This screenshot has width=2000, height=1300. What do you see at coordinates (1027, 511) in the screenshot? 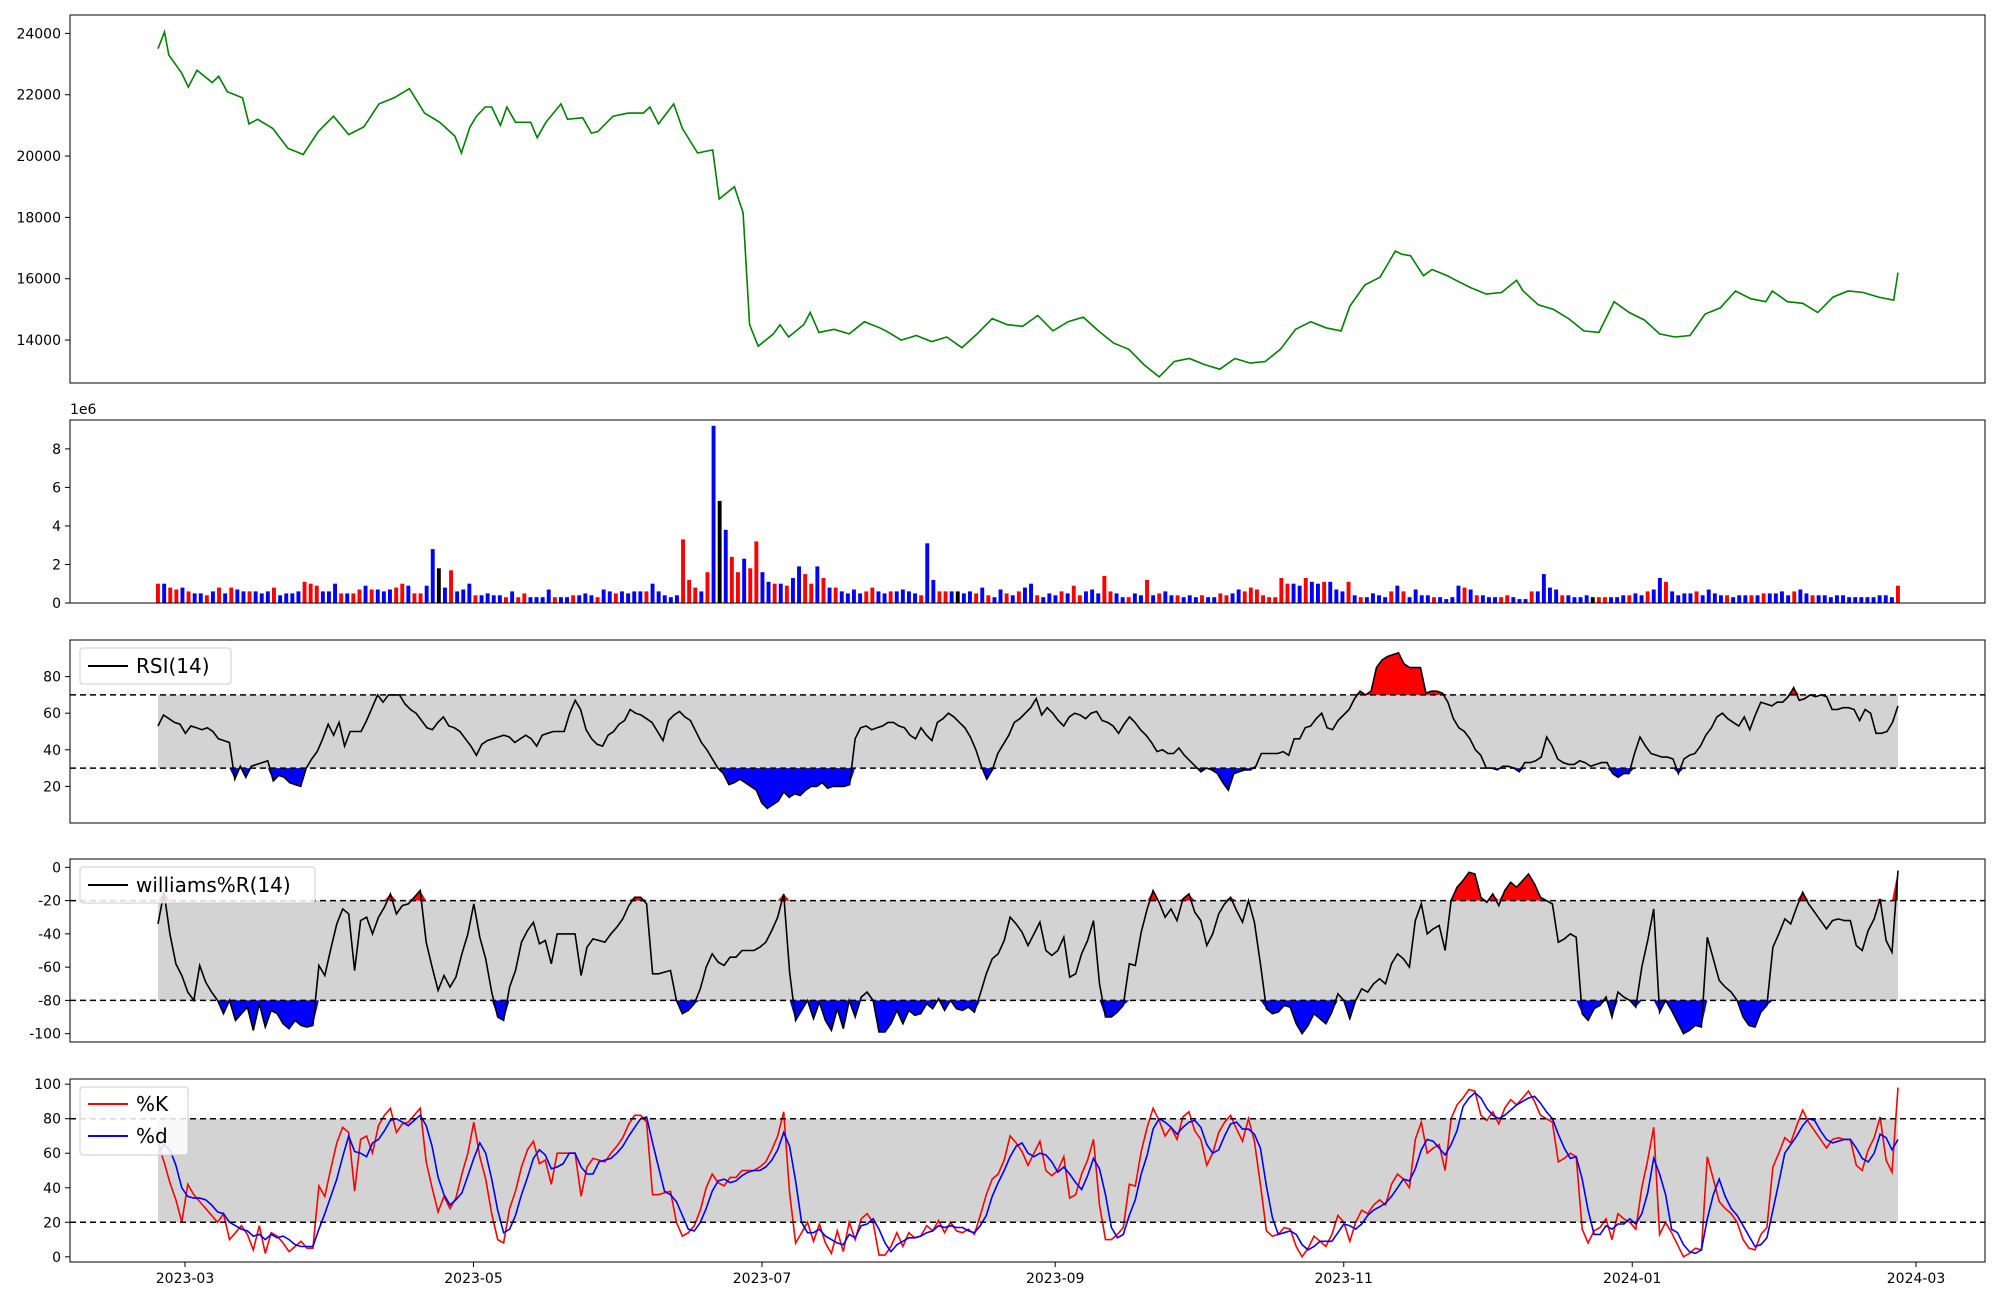
I see `volume-axes-frame` at bounding box center [1027, 511].